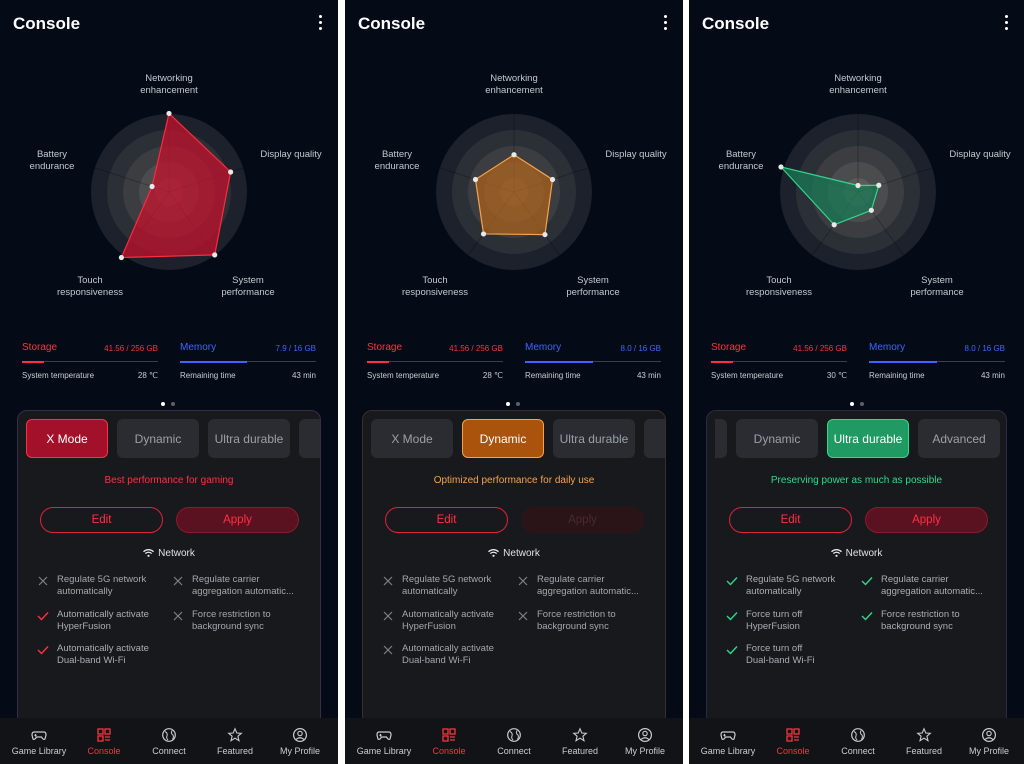 Image resolution: width=1024 pixels, height=764 pixels. I want to click on network-feature-label: Regulate 5G network automatically, so click(791, 585).